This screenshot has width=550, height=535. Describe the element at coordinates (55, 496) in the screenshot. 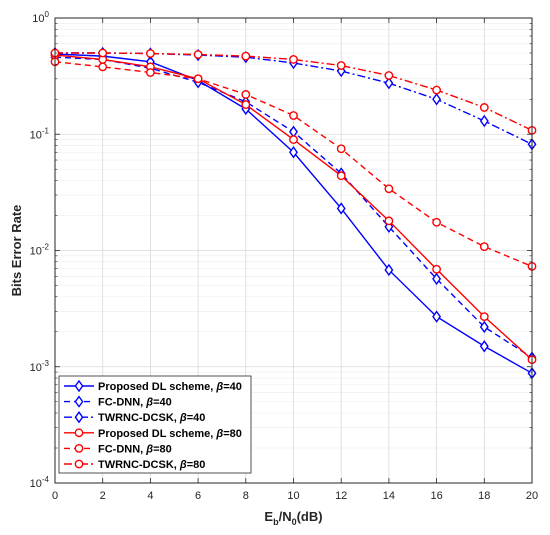

I see `x-tick-label: 0` at that location.